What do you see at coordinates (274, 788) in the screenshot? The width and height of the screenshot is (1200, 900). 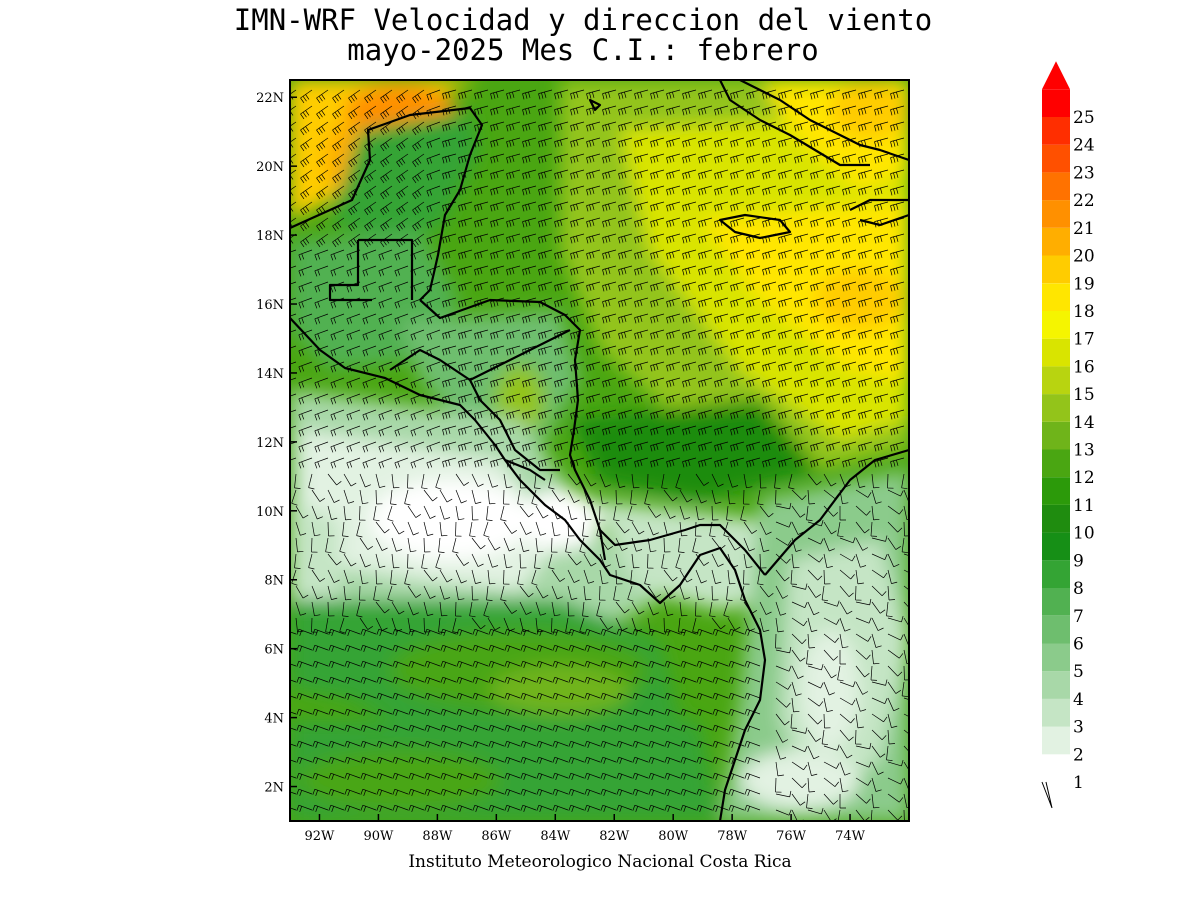 I see `lat-tick-label: 2N` at bounding box center [274, 788].